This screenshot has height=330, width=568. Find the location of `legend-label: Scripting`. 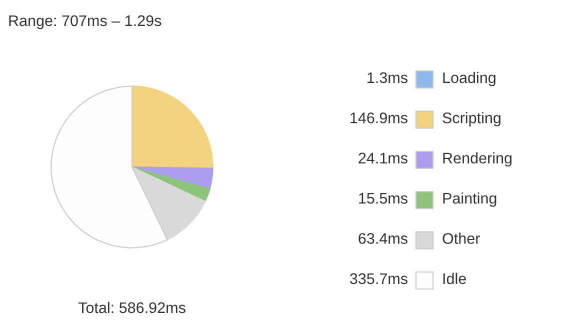

legend-label: Scripting is located at coordinates (471, 119).